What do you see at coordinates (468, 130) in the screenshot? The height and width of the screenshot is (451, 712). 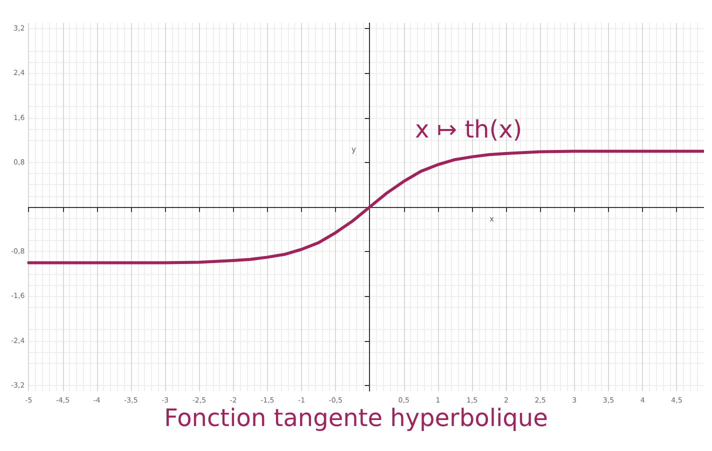 I see `series-label: x ↦ th(x)` at bounding box center [468, 130].